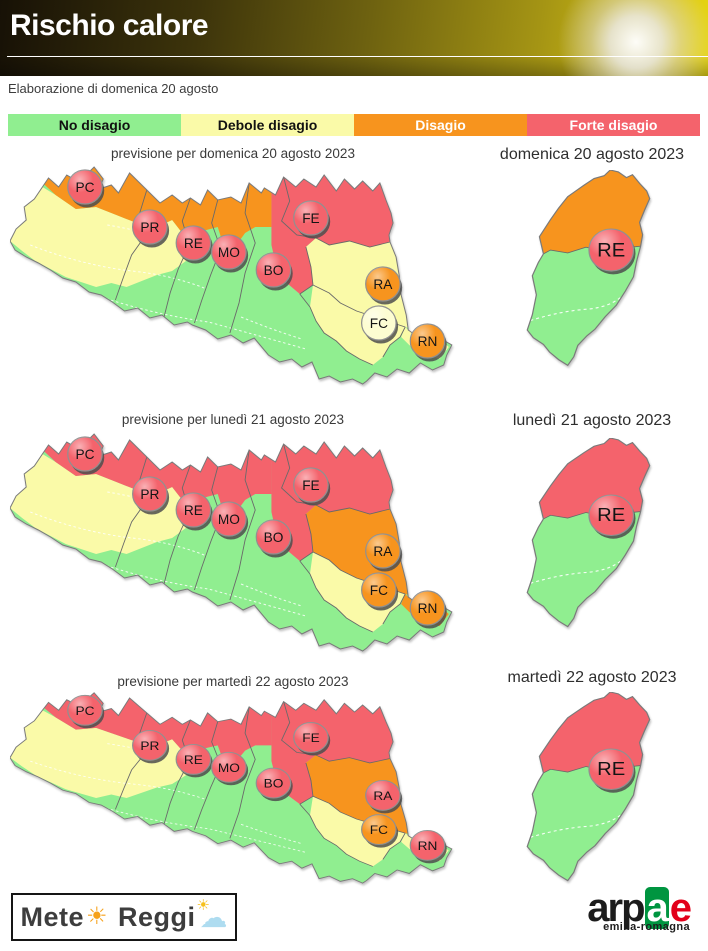 Image resolution: width=708 pixels, height=951 pixels. What do you see at coordinates (680, 908) in the screenshot?
I see `arpae-red-e: e` at bounding box center [680, 908].